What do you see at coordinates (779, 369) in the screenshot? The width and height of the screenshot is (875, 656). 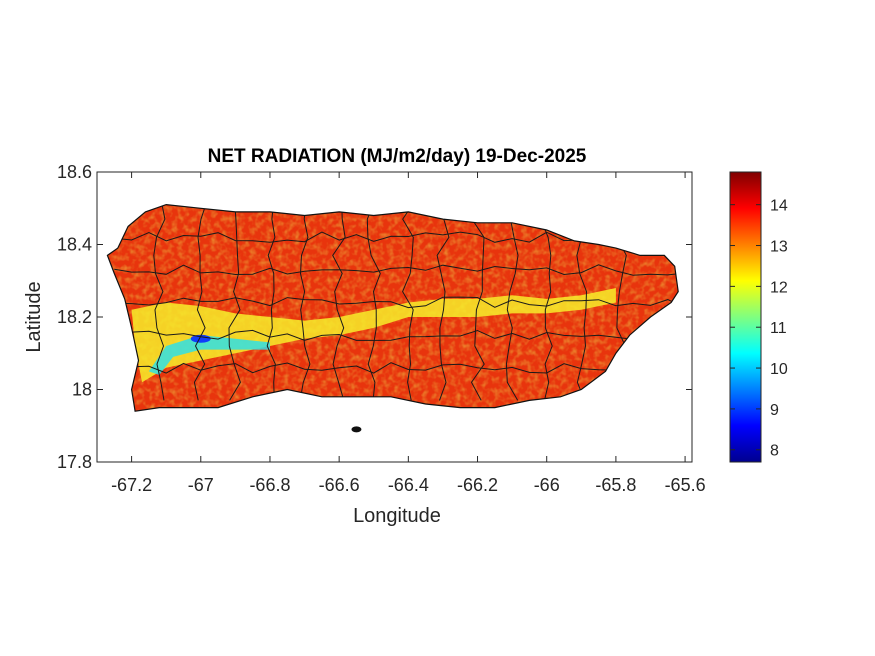 I see `colorbar-tick-label: 10` at bounding box center [779, 369].